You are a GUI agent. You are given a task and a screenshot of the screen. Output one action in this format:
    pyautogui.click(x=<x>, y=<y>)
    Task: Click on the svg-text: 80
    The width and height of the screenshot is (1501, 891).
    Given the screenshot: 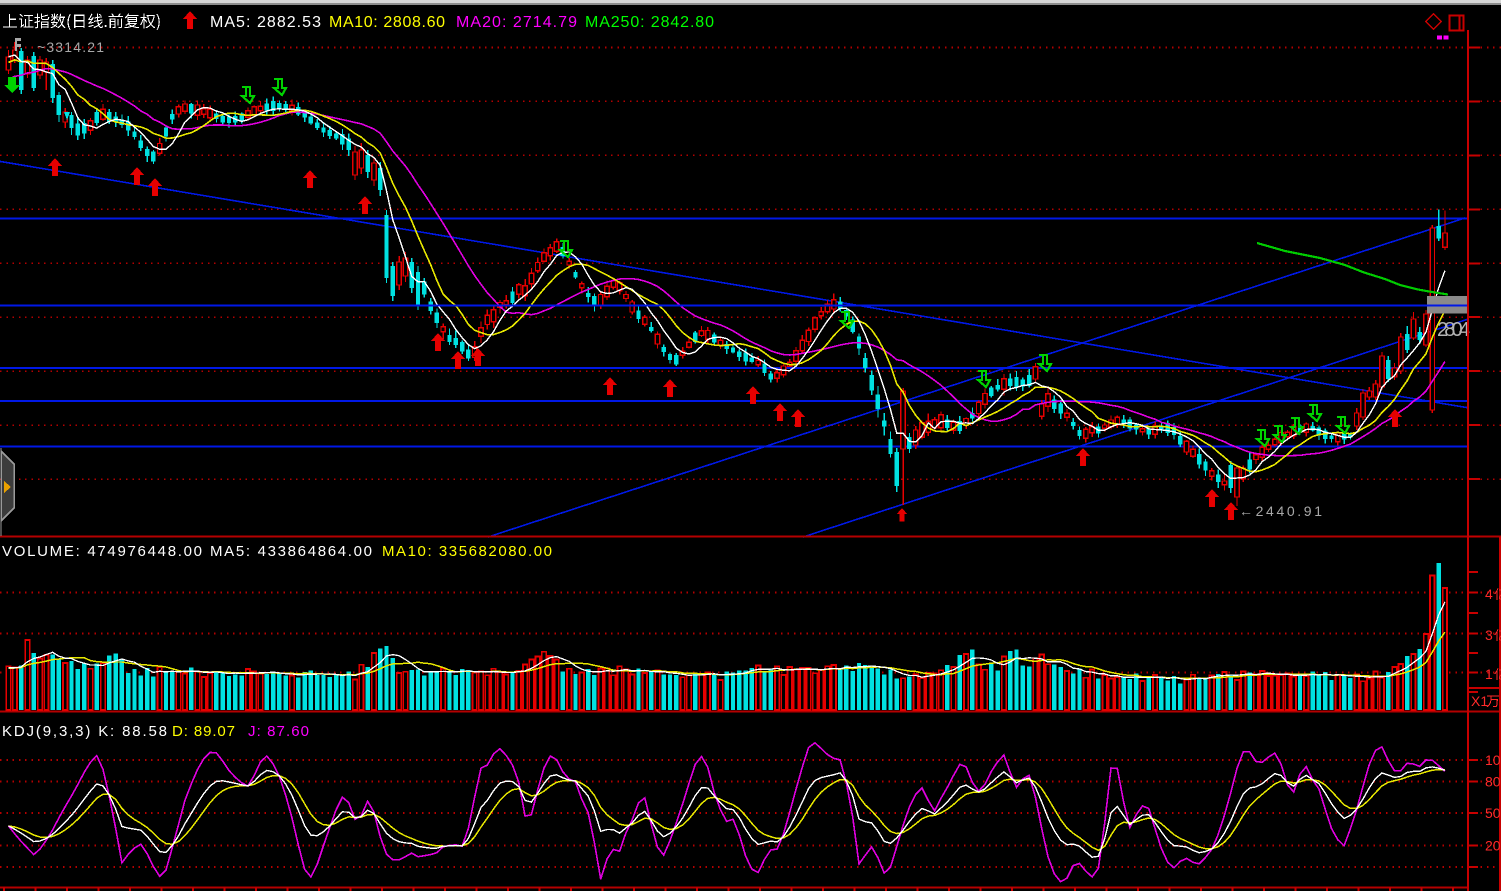 What is the action you would take?
    pyautogui.click(x=1493, y=782)
    